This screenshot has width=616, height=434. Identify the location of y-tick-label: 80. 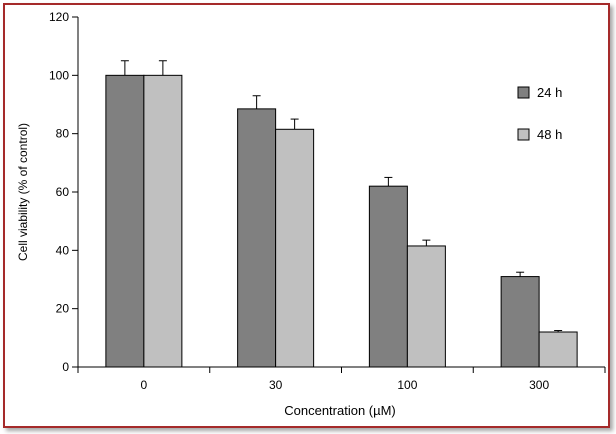
(63, 134).